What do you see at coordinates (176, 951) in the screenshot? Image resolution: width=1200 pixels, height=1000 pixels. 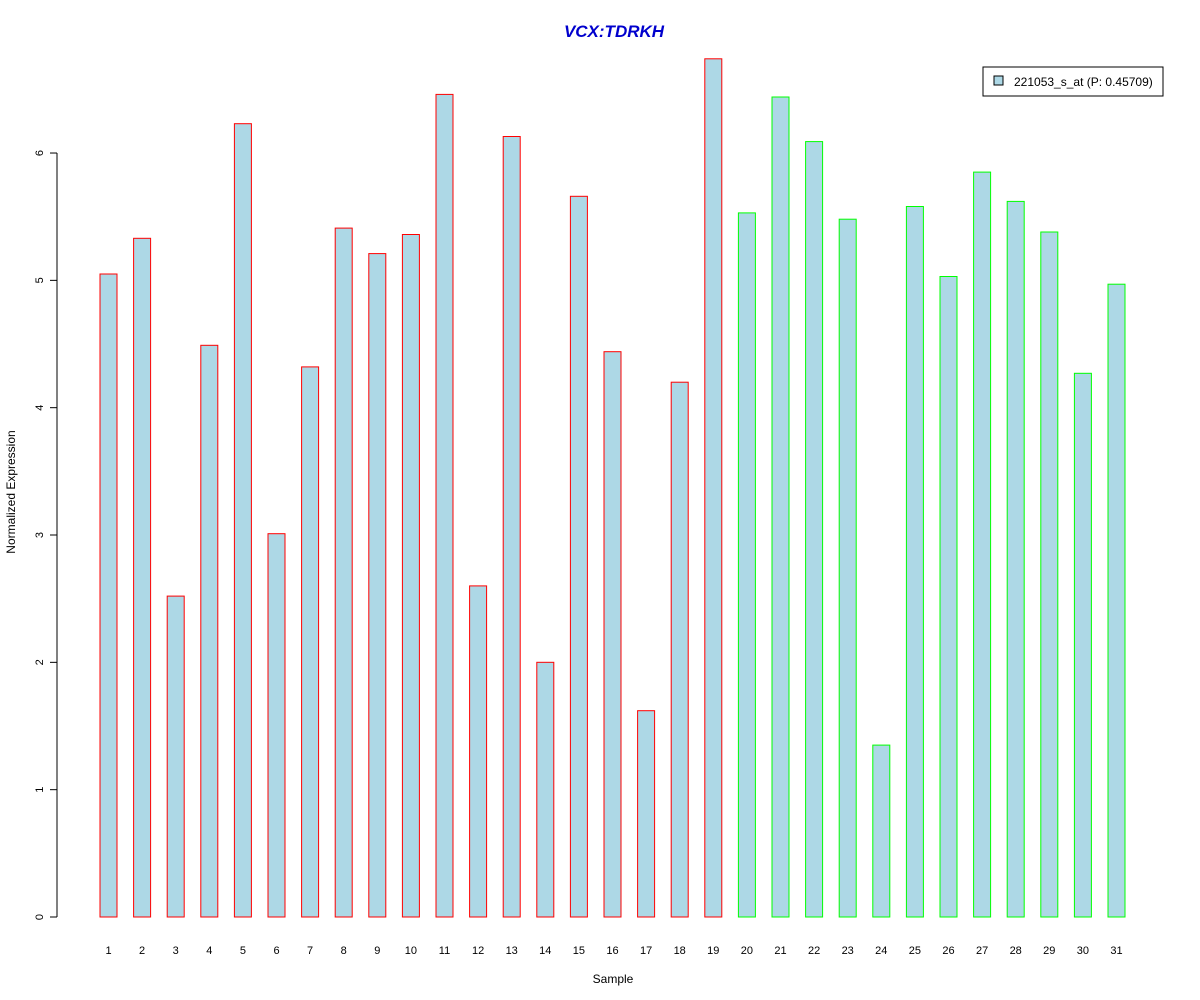 I see `x-tick-label: 3` at bounding box center [176, 951].